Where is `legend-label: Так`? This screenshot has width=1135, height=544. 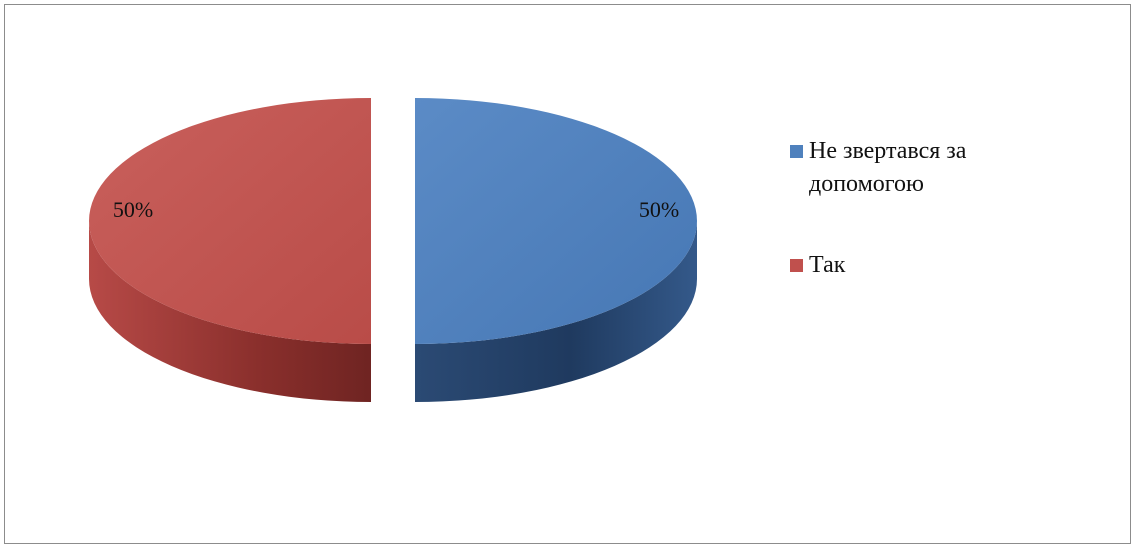 legend-label: Так is located at coordinates (827, 265).